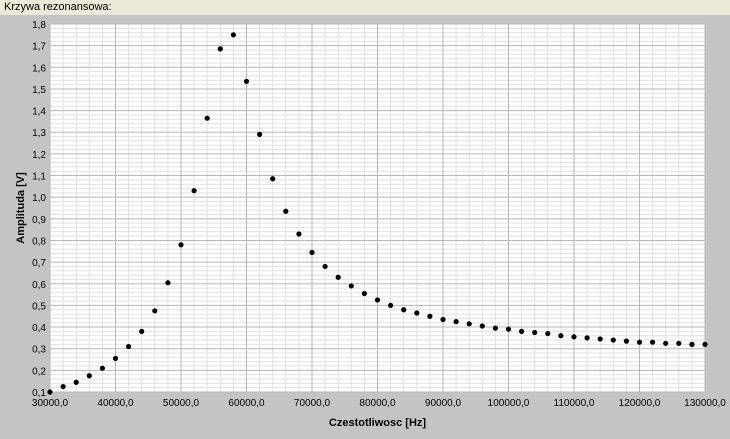 Image resolution: width=730 pixels, height=439 pixels. What do you see at coordinates (39, 25) in the screenshot?
I see `y-tick-label: 1,8` at bounding box center [39, 25].